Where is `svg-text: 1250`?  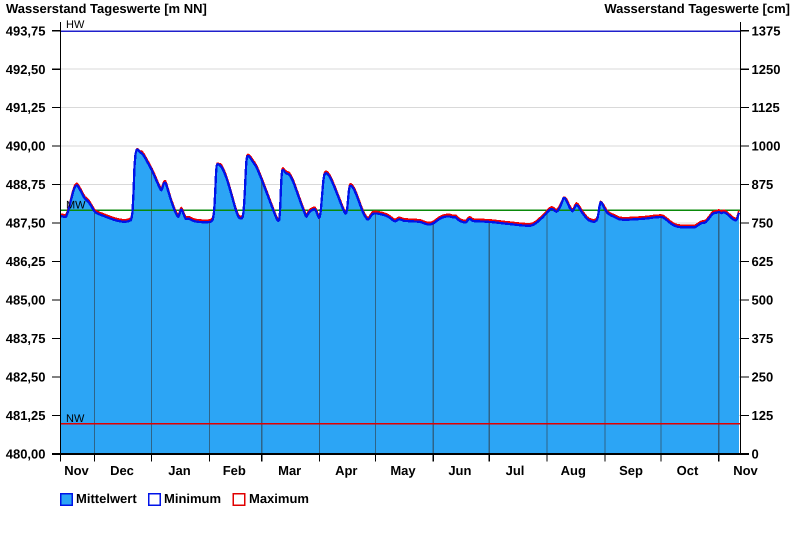
svg-text: 1250 is located at coordinates (766, 69).